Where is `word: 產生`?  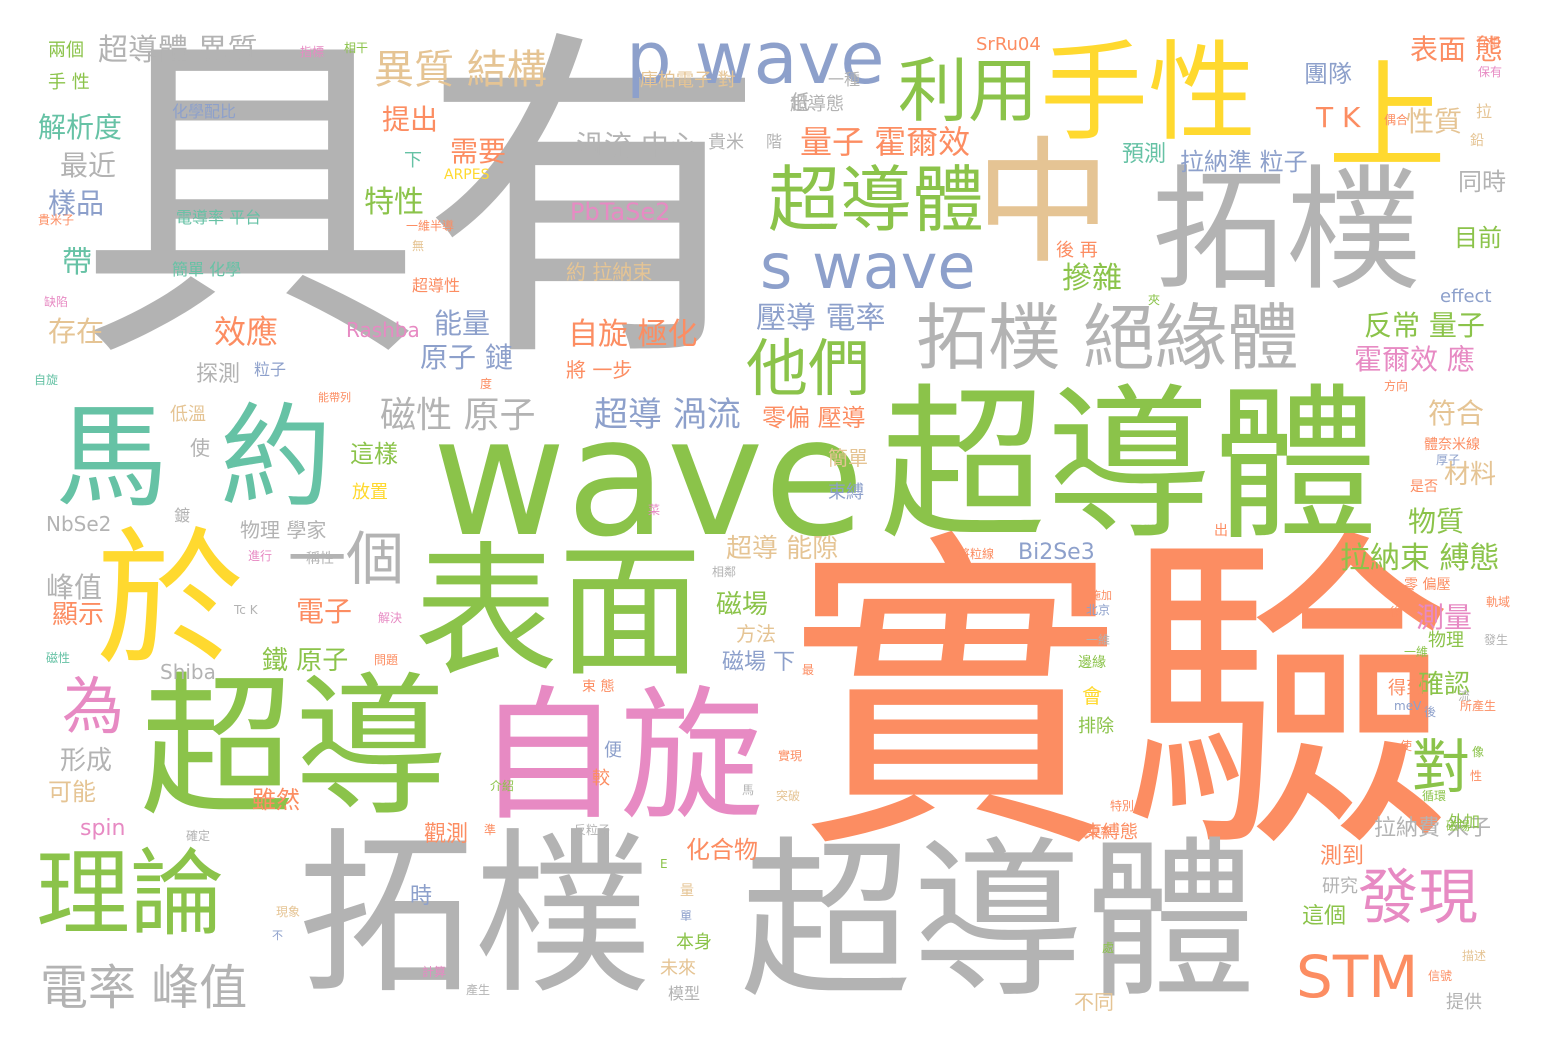
word: 產生 is located at coordinates (478, 990).